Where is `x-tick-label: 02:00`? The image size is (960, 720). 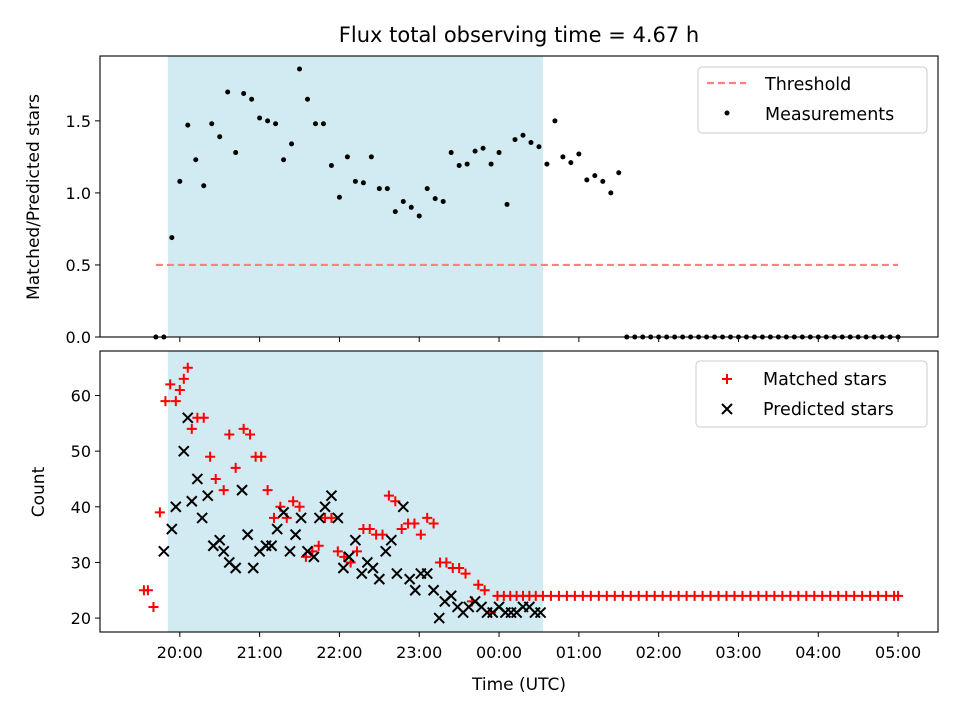
x-tick-label: 02:00 is located at coordinates (659, 652).